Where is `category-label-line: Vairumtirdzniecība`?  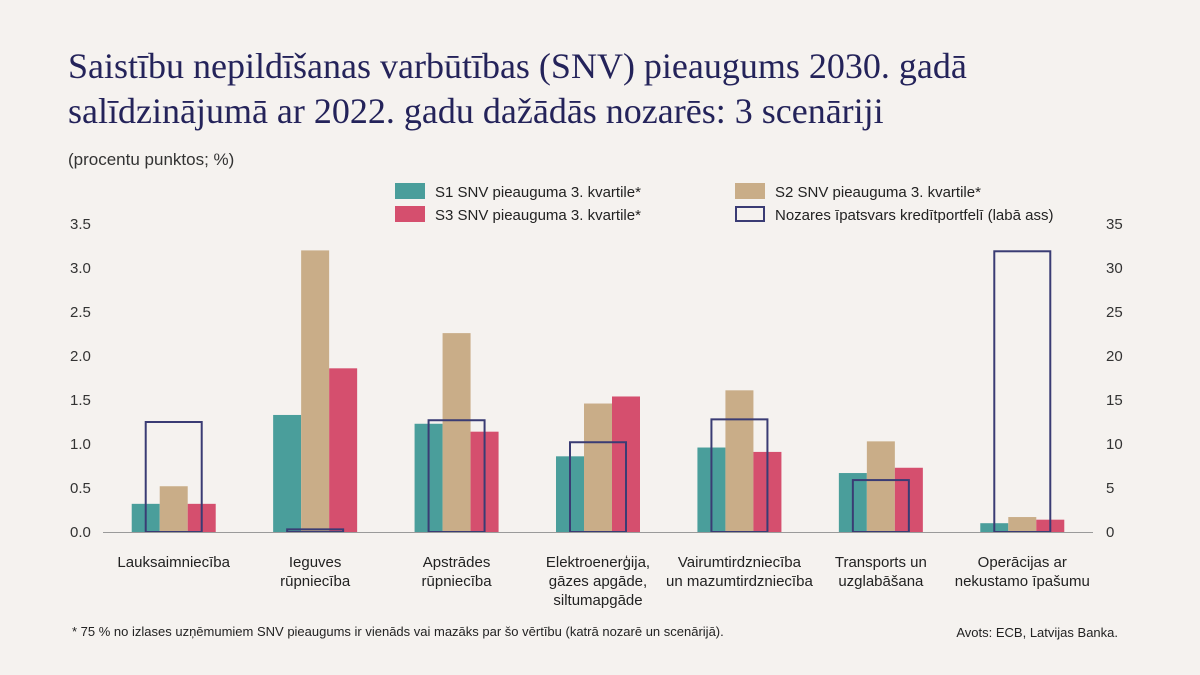
category-label-line: Vairumtirdzniecība is located at coordinates (740, 562).